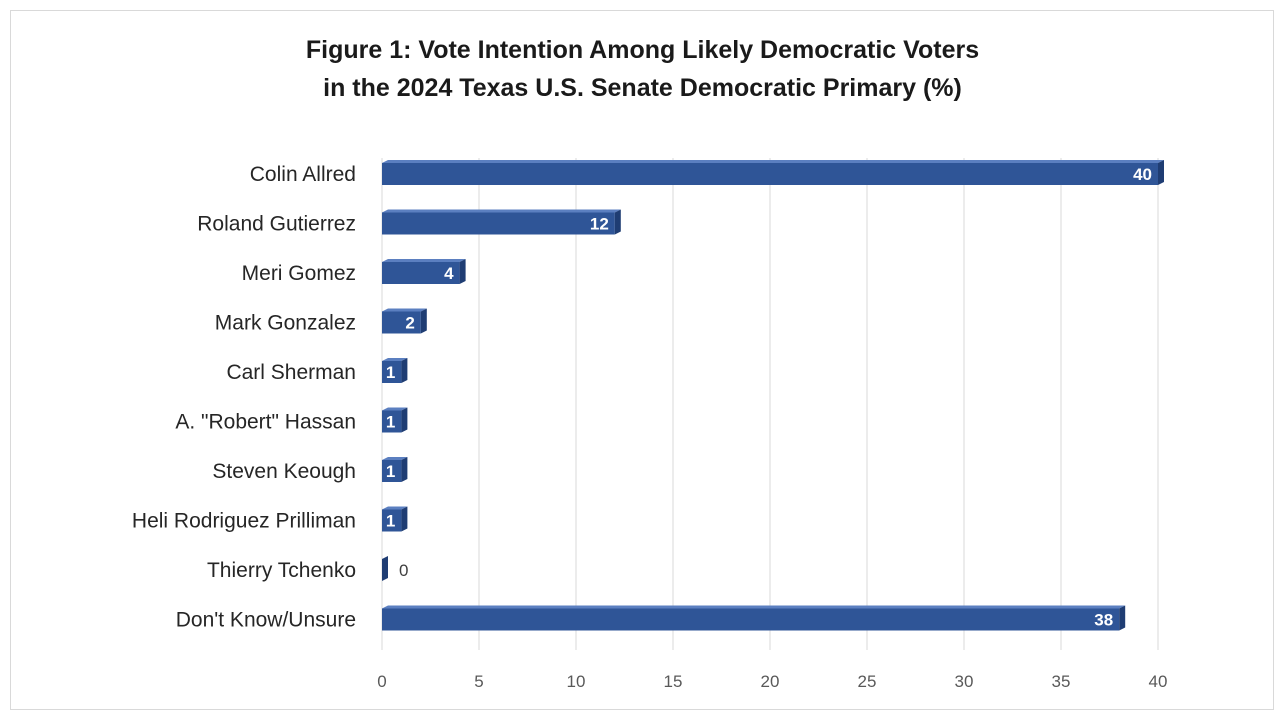 This screenshot has width=1285, height=713. What do you see at coordinates (1158, 681) in the screenshot?
I see `x-tick-label: 40` at bounding box center [1158, 681].